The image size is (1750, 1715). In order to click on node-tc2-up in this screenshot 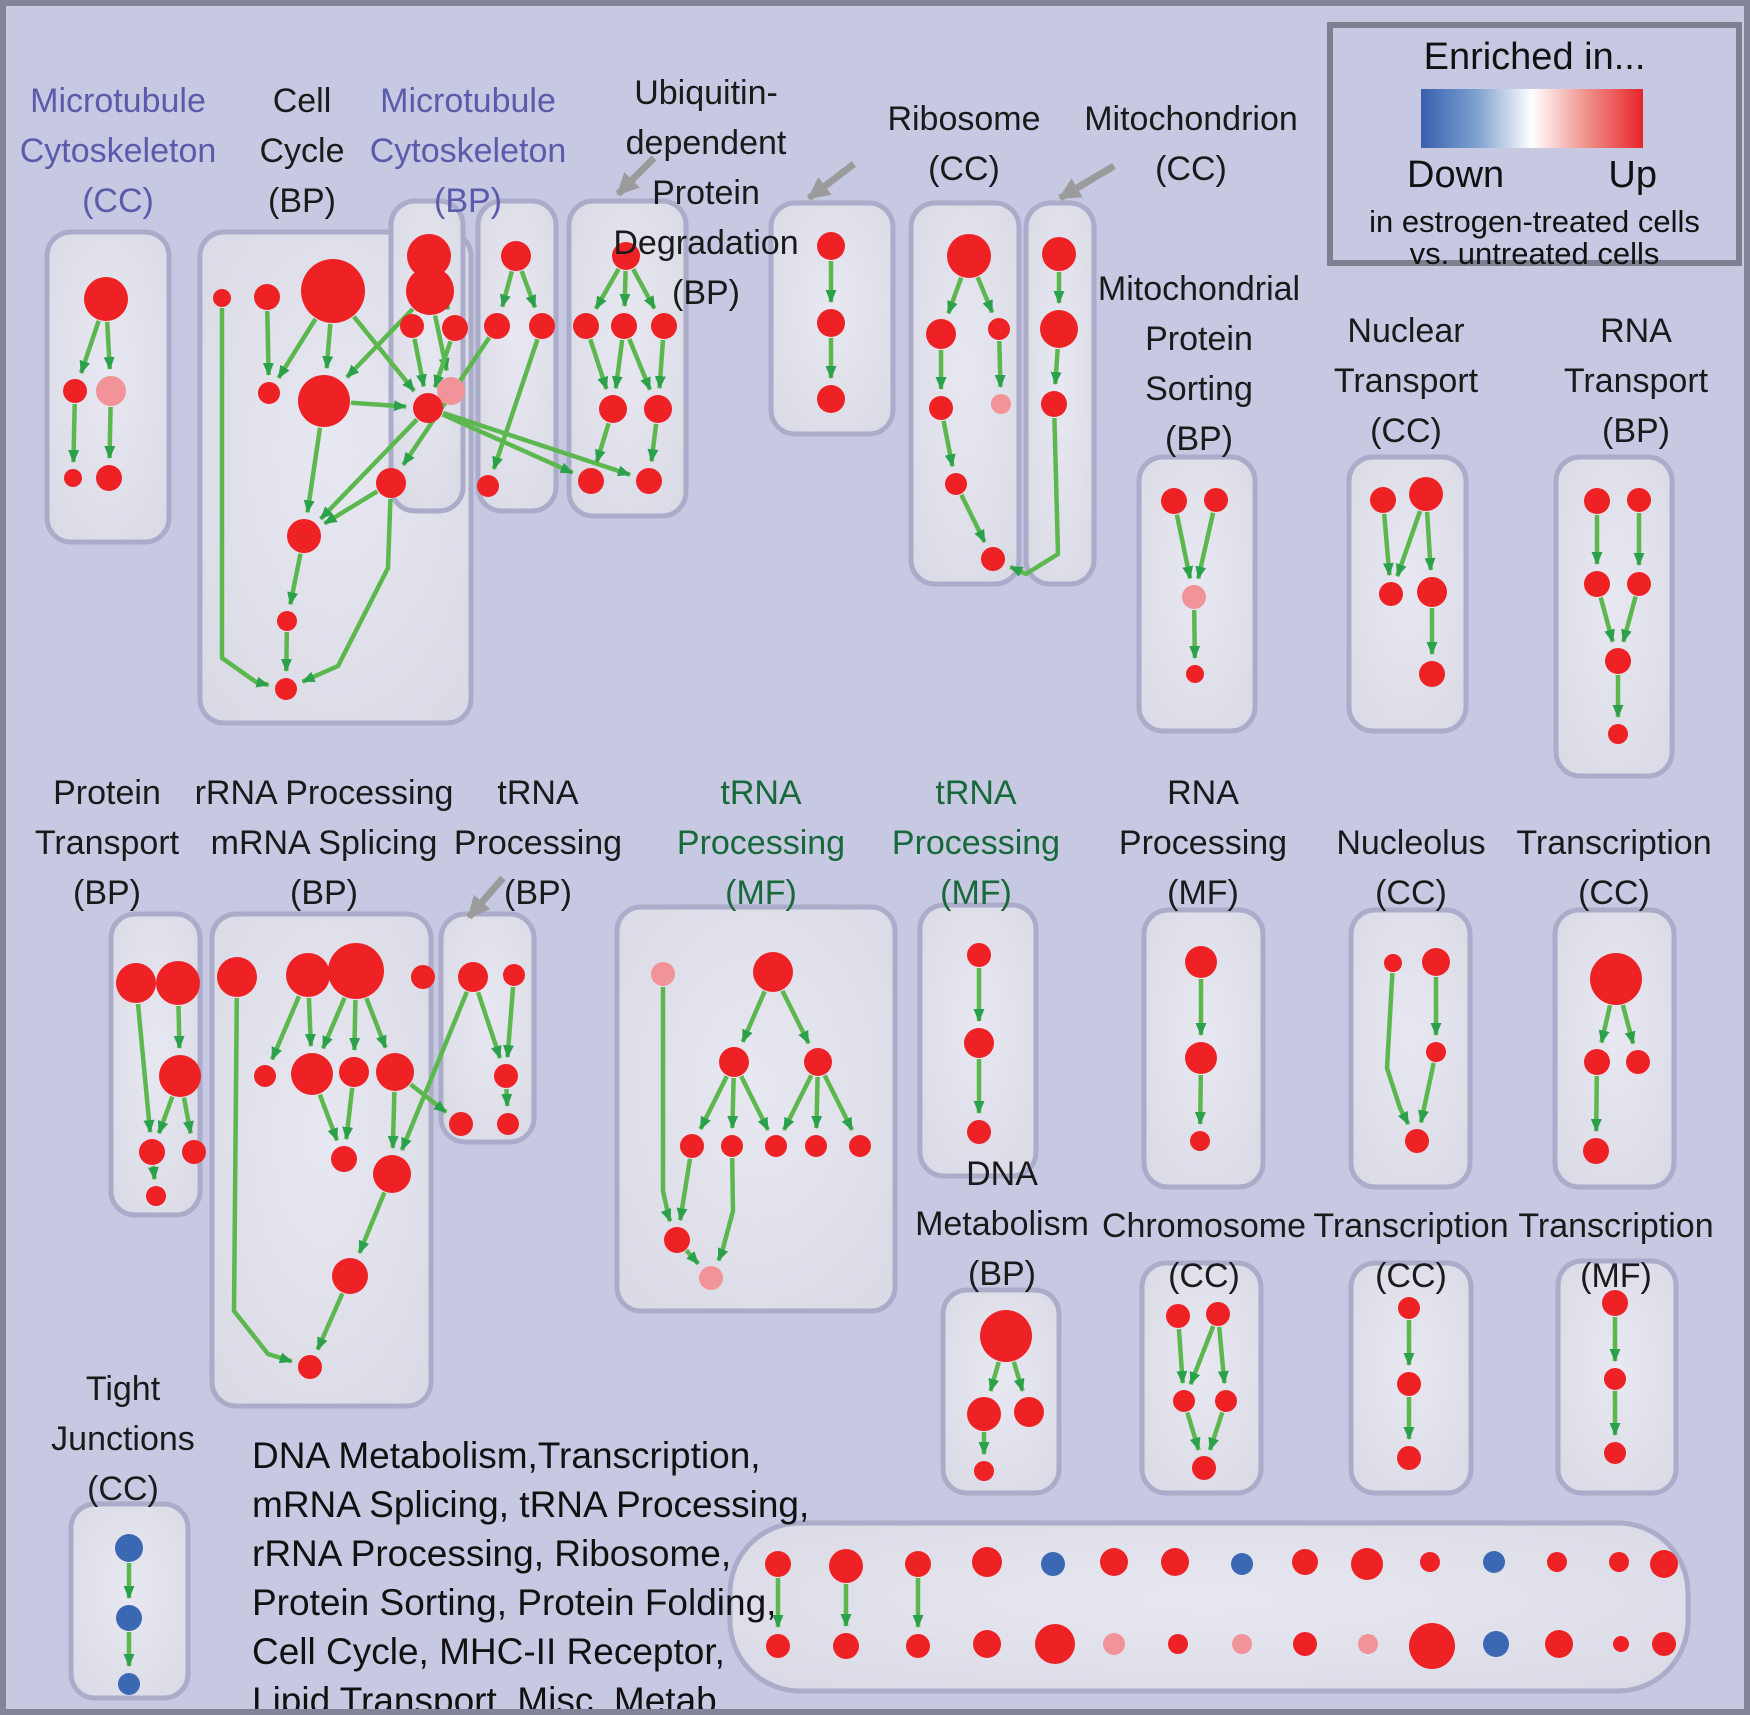, I will do `click(1597, 1062)`.